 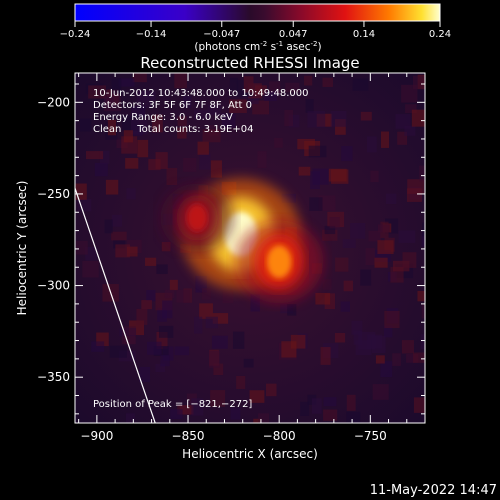 I want to click on annotation-time: 10-Jun-2012 10:43:48.000 to 10:49:48.000, so click(x=201, y=93).